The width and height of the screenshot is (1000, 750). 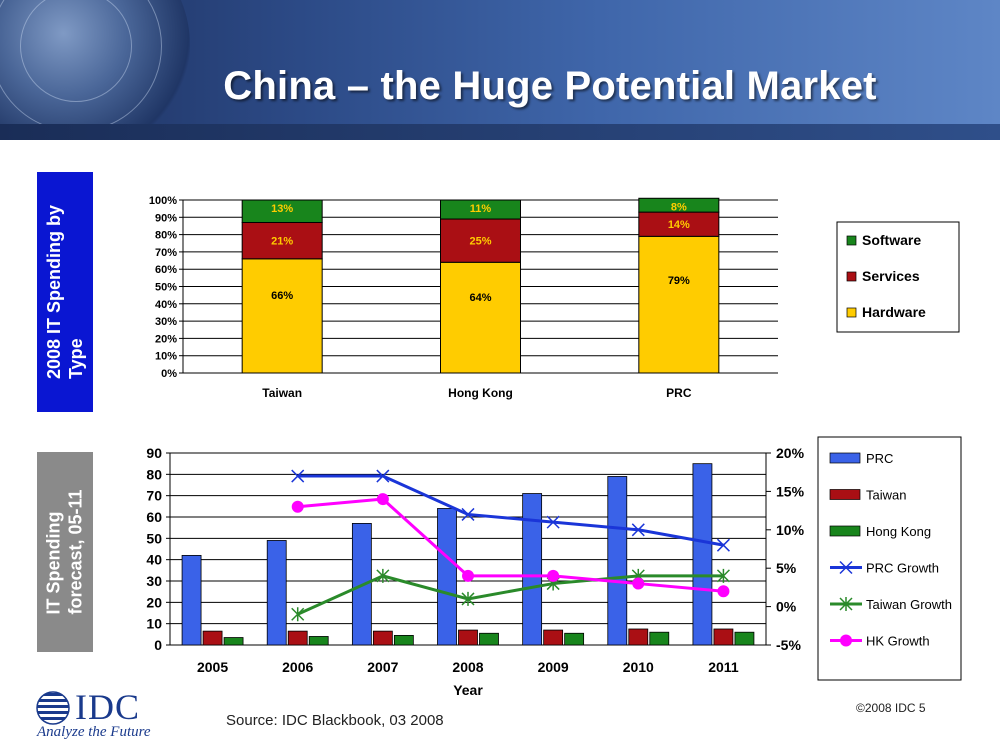 I want to click on y-tick-label: 70%, so click(x=166, y=253).